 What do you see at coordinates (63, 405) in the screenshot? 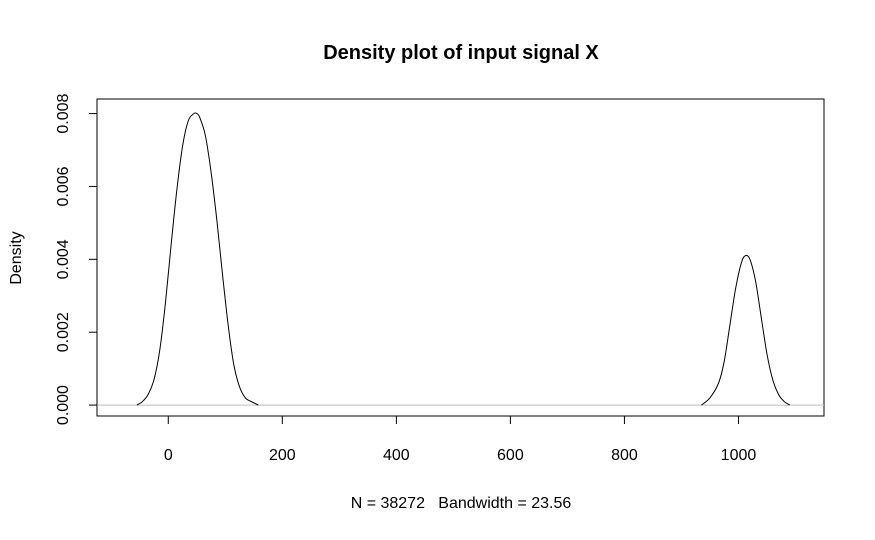
I see `y-tick-label: 0.000` at bounding box center [63, 405].